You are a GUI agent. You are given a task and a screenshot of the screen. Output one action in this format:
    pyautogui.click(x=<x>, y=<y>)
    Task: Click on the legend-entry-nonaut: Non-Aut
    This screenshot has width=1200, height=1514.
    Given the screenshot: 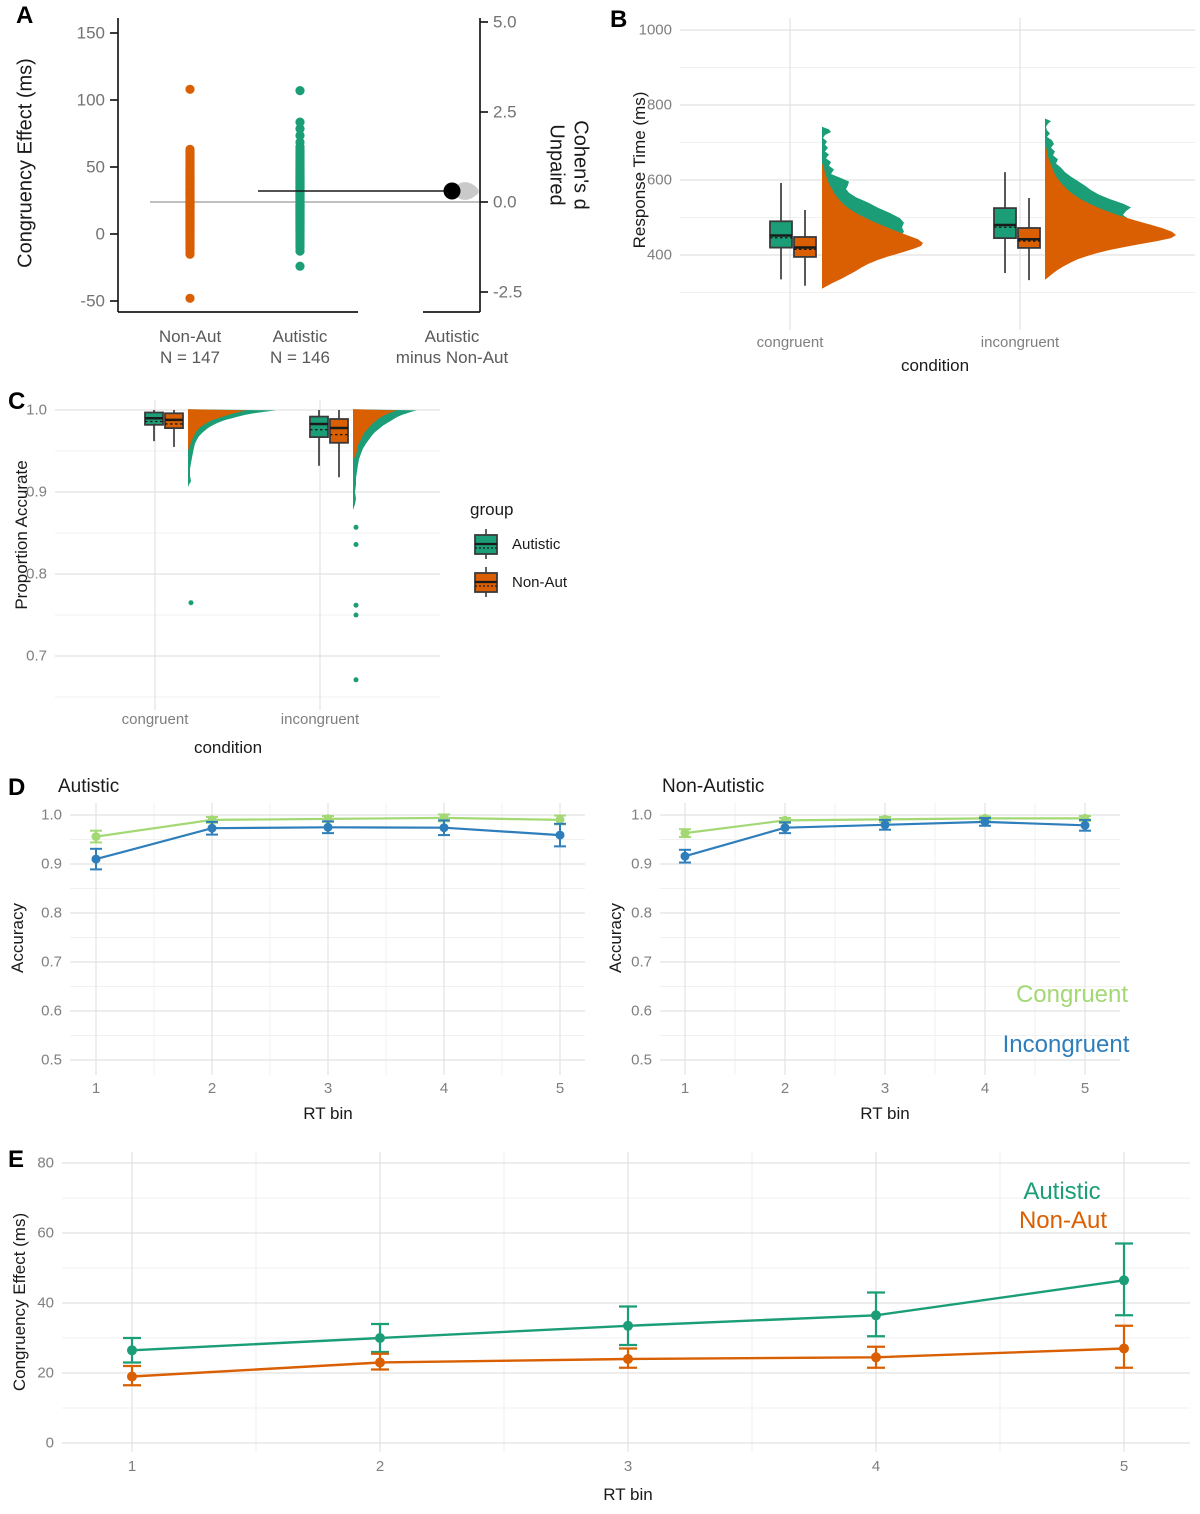 What is the action you would take?
    pyautogui.click(x=518, y=582)
    